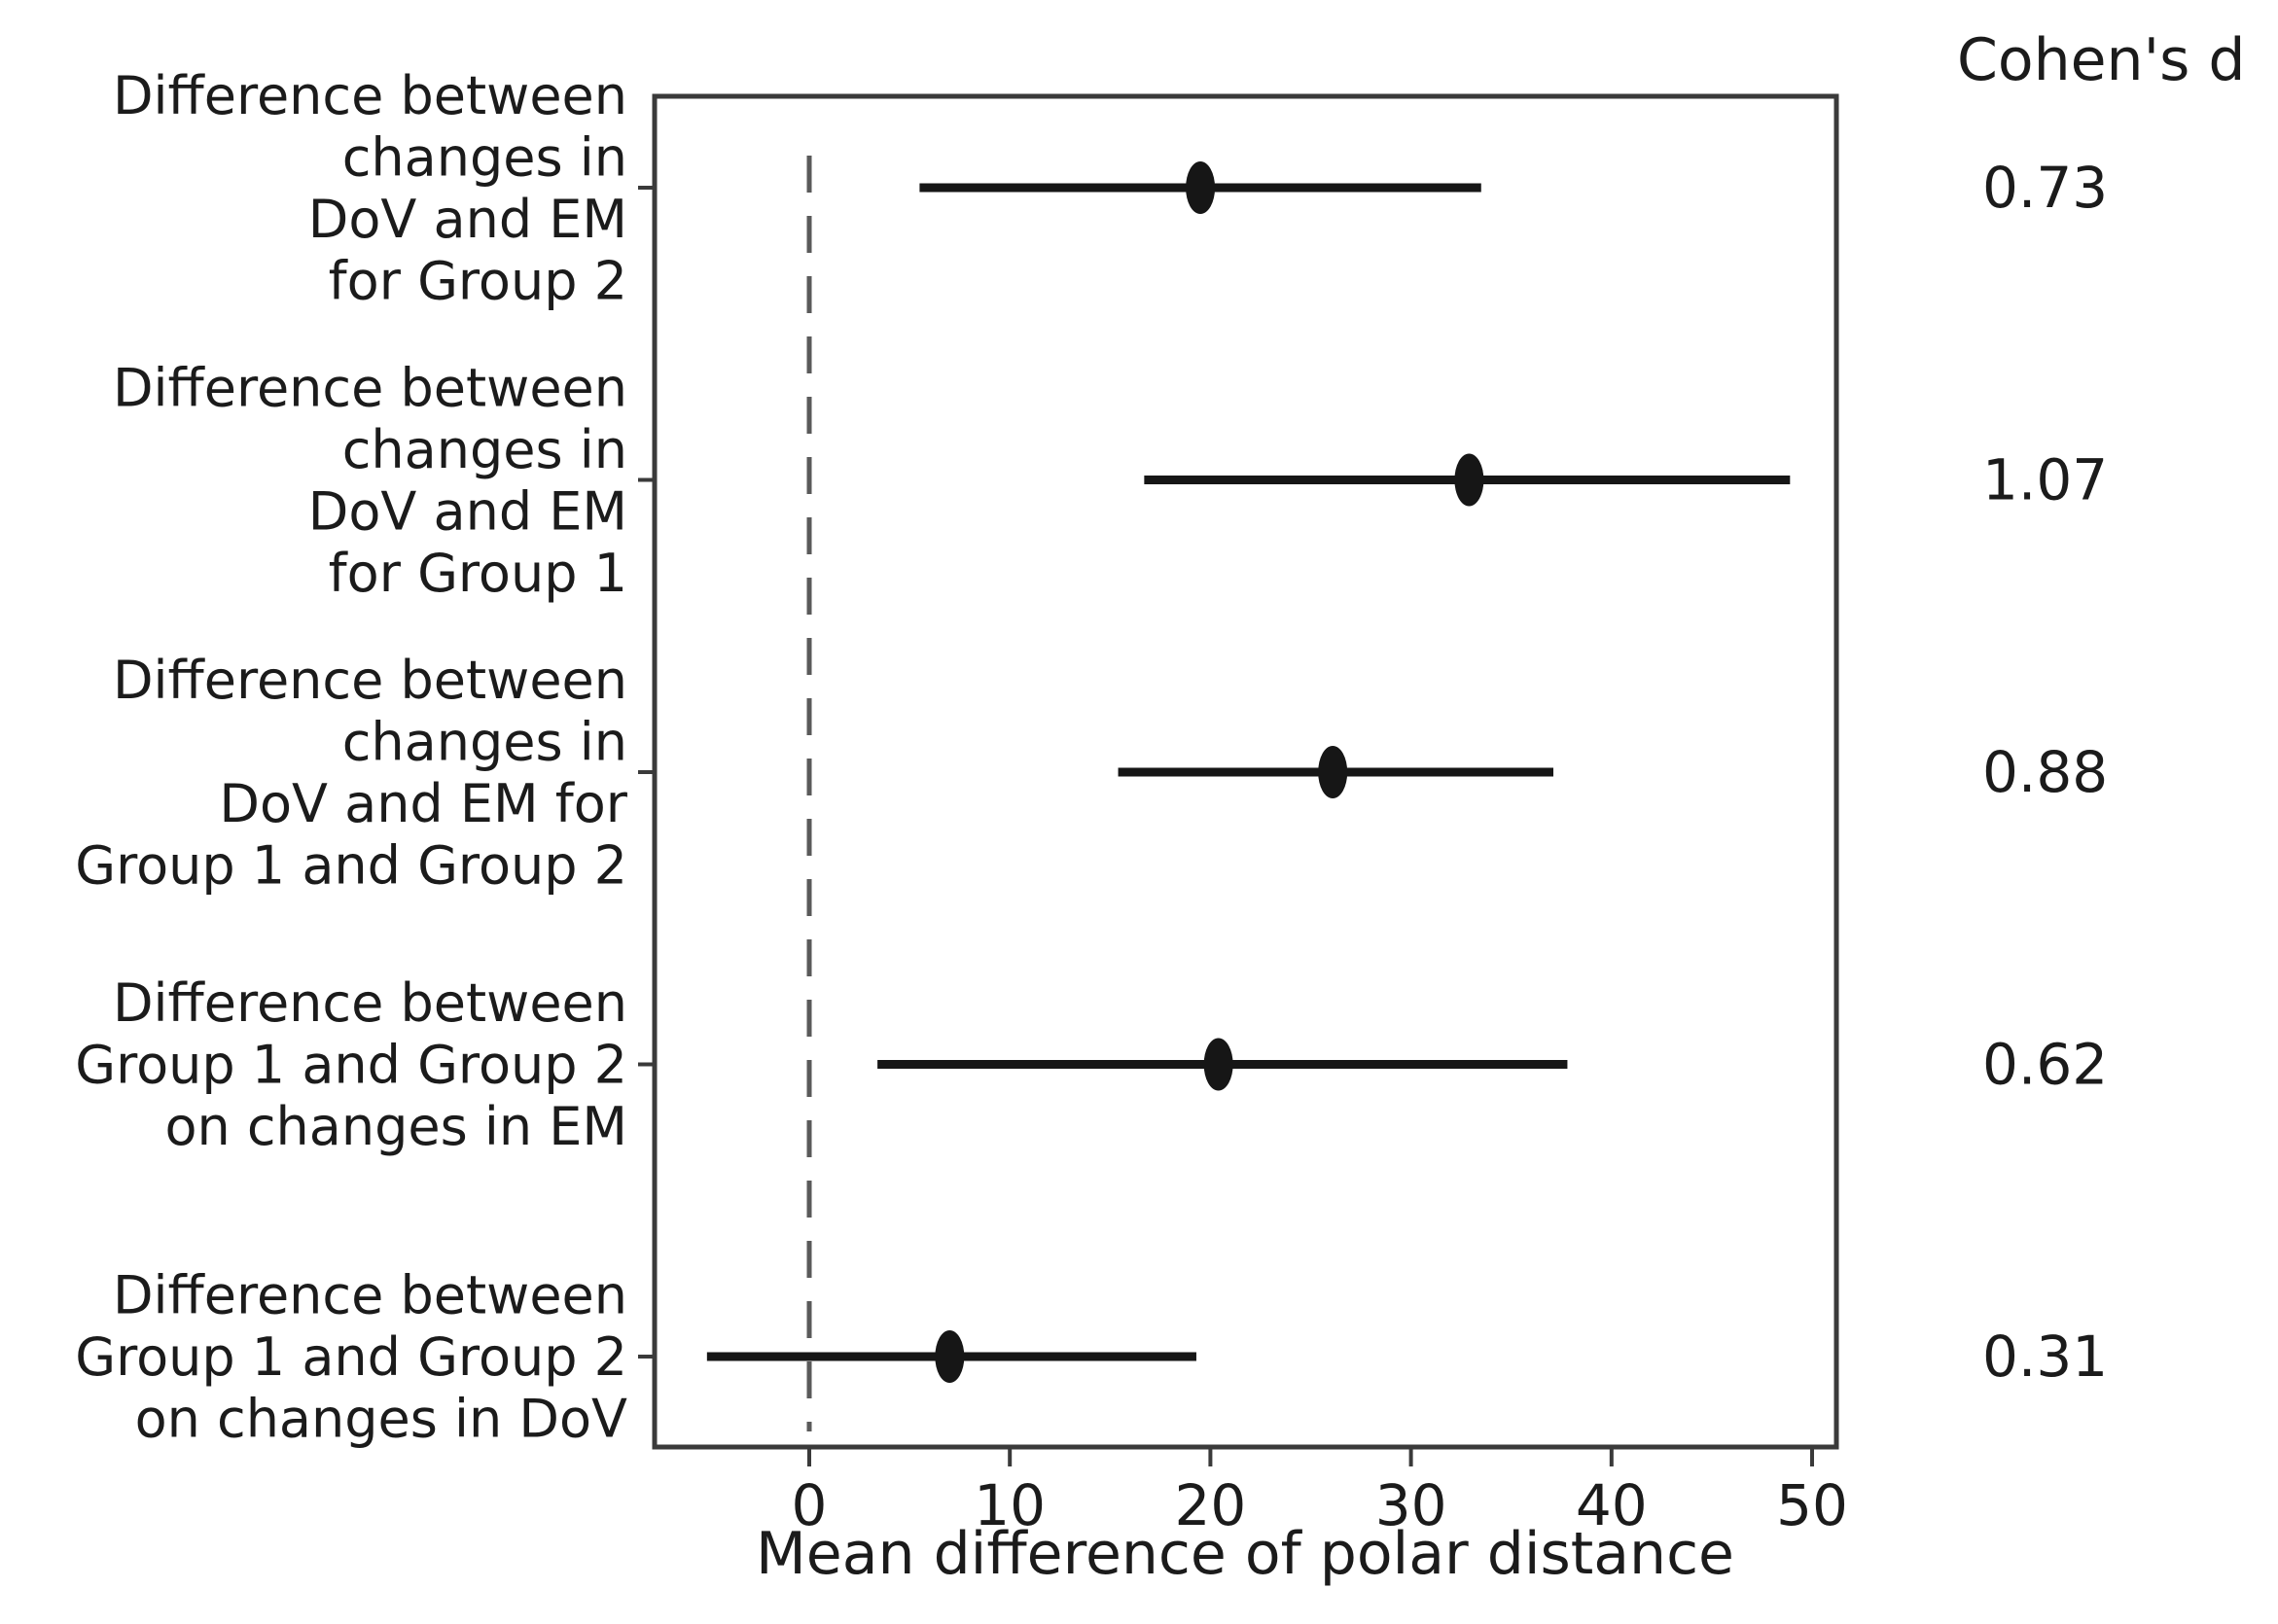  What do you see at coordinates (478, 573) in the screenshot?
I see `category-label-line: for Group 1` at bounding box center [478, 573].